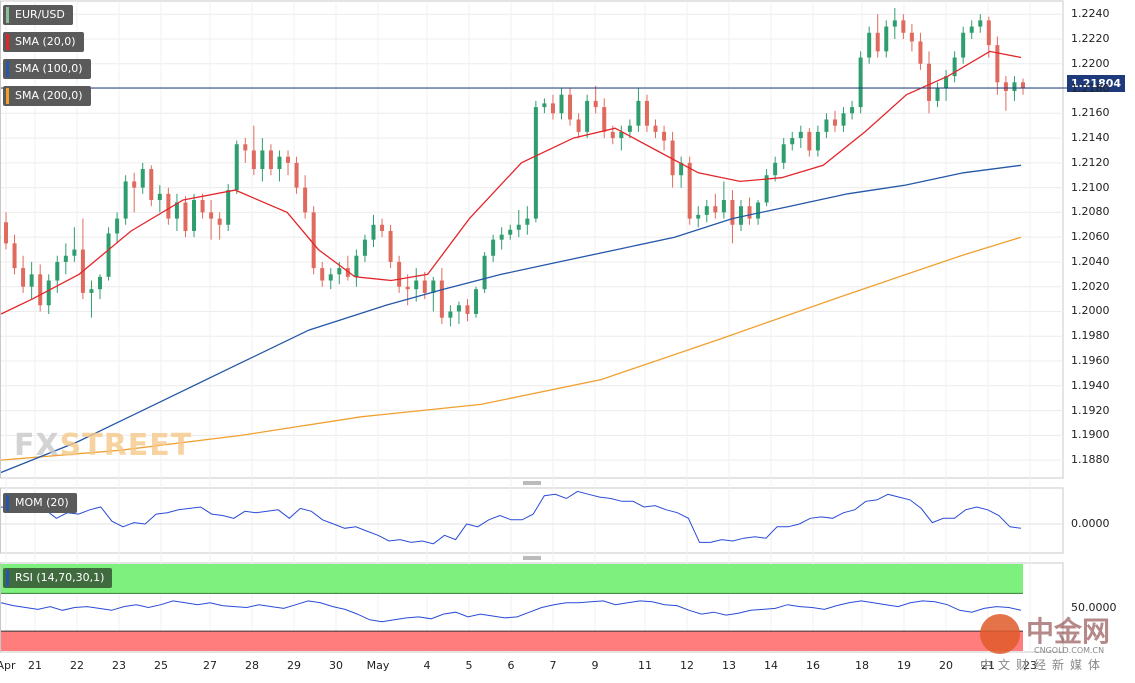  Describe the element at coordinates (946, 665) in the screenshot. I see `x-tick-label: 20` at that location.